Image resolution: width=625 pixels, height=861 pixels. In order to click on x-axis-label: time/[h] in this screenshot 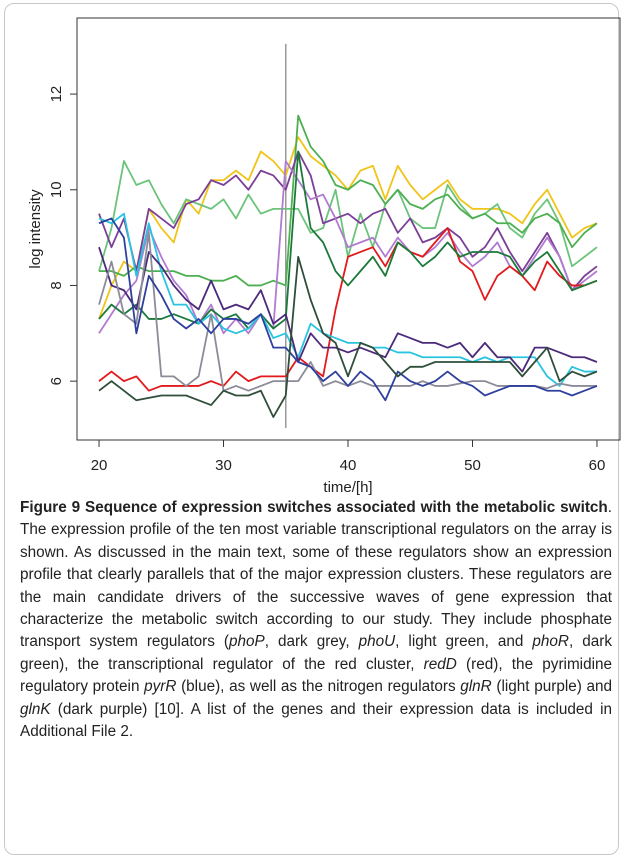, I will do `click(347, 487)`.